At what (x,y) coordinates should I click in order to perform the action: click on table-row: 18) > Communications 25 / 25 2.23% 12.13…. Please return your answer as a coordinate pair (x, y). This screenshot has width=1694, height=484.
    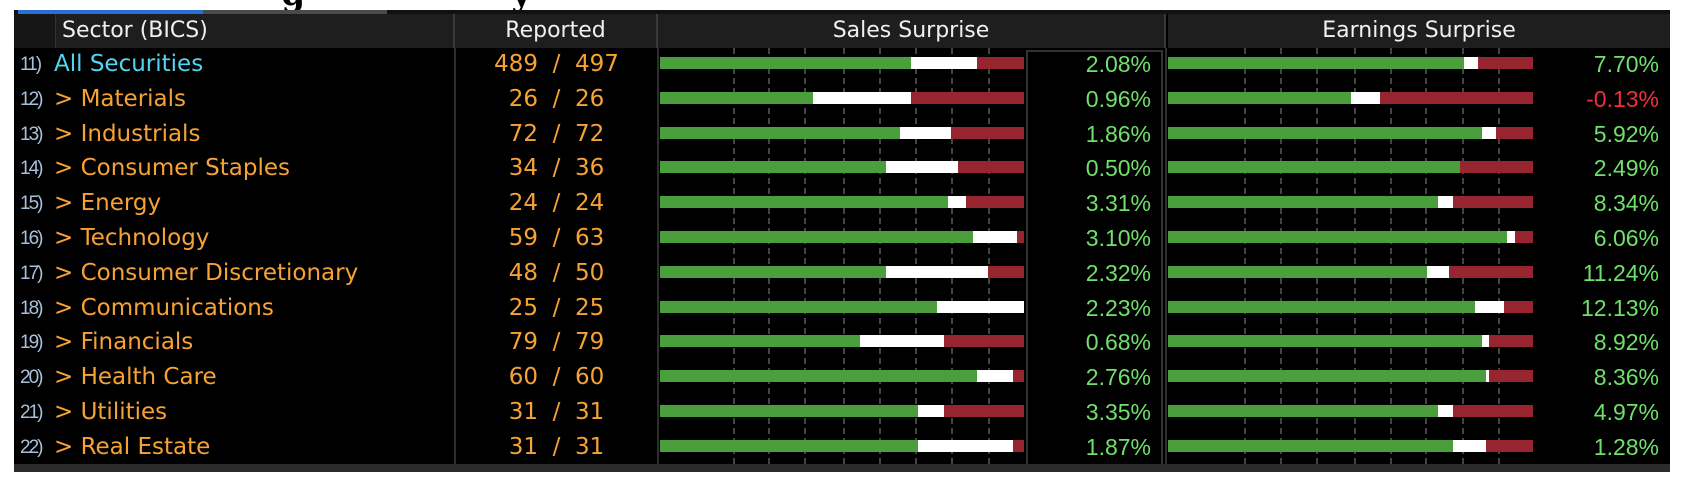
    Looking at the image, I should click on (842, 308).